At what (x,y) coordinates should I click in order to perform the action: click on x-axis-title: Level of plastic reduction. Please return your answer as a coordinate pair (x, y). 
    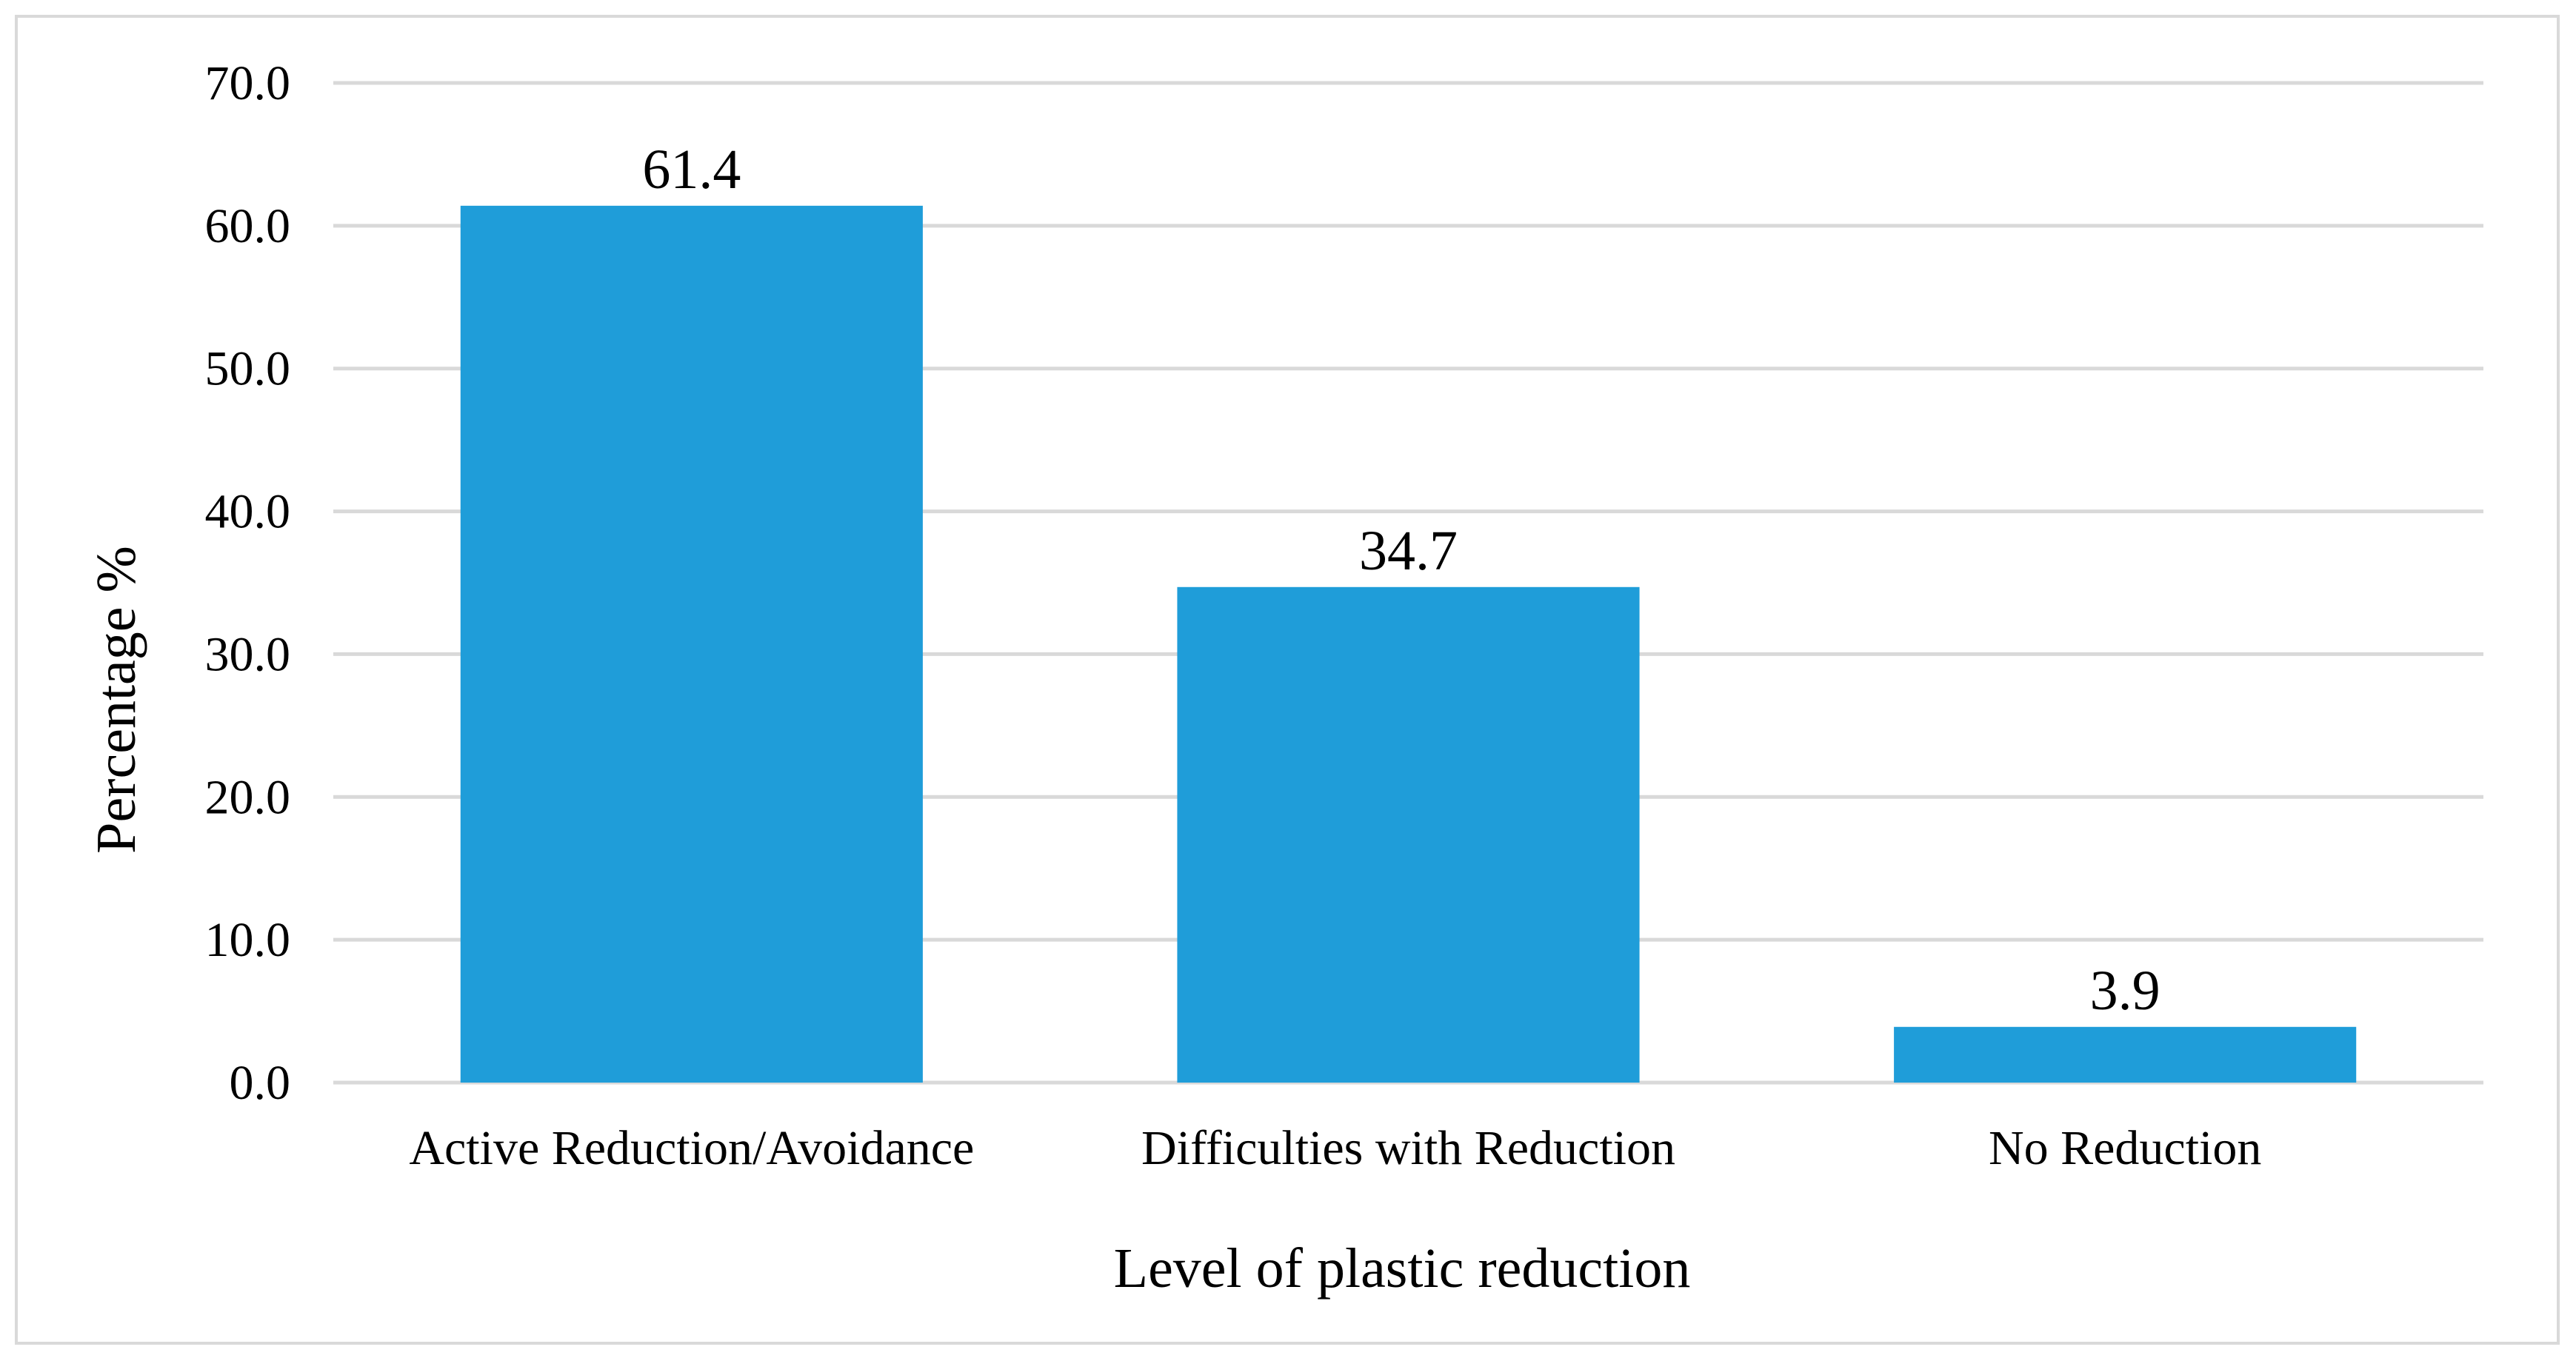
    Looking at the image, I should click on (1402, 1268).